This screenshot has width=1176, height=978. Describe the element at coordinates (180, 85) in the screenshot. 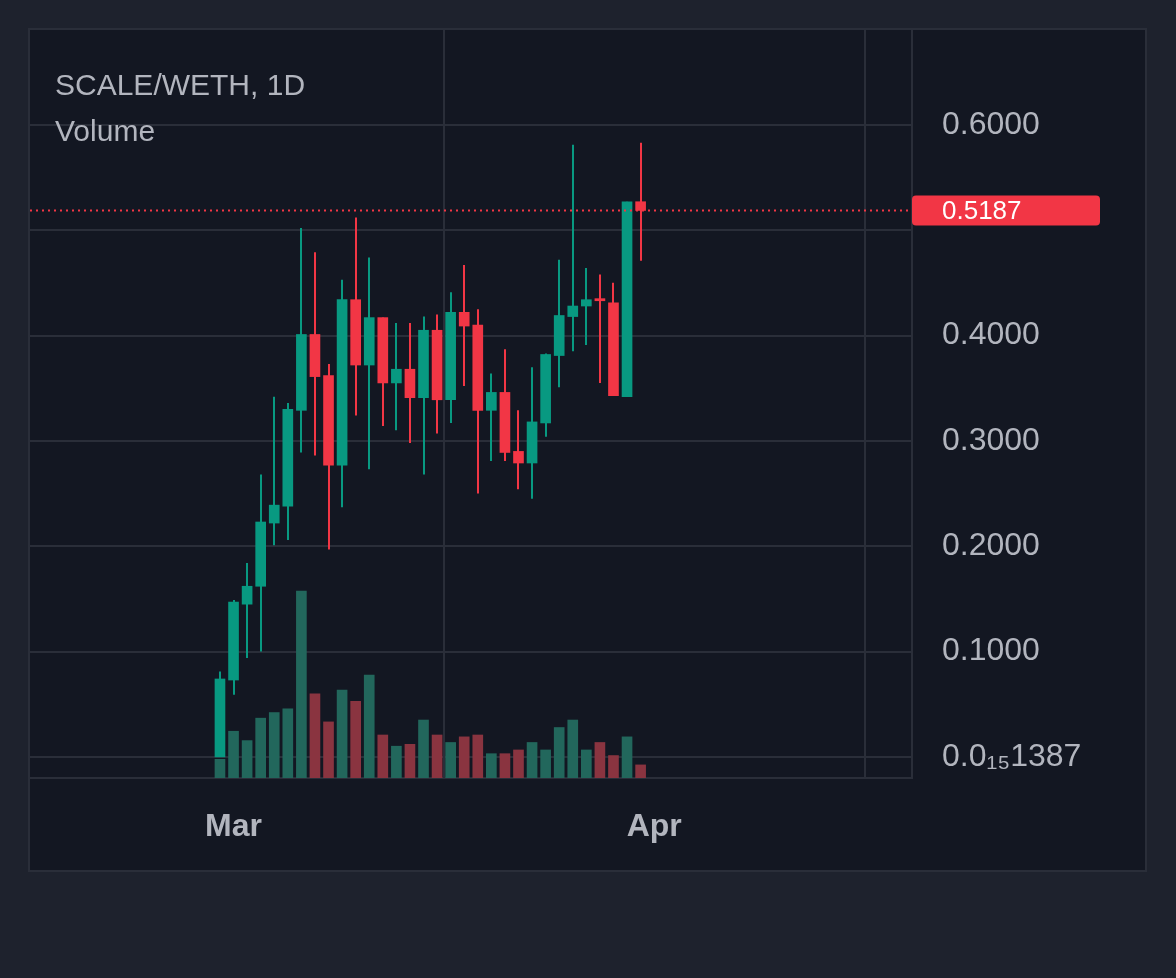

I see `text: SCALE/WETH, 1D` at that location.